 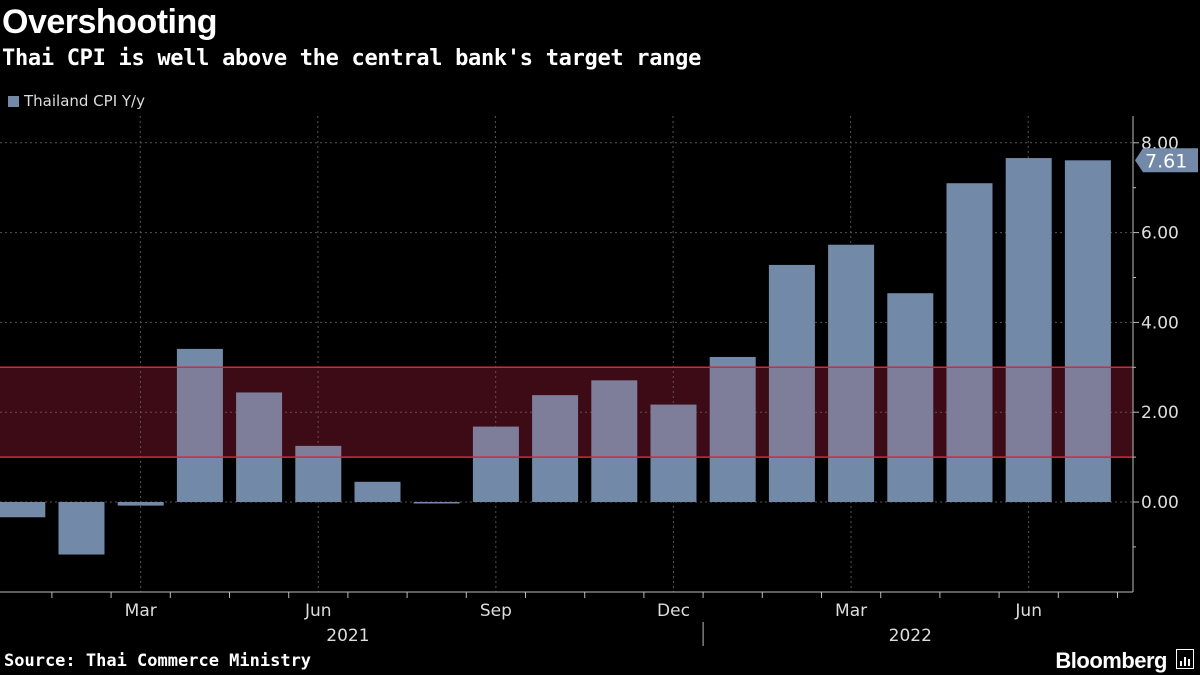 I want to click on target-range-overlay, so click(x=566, y=412).